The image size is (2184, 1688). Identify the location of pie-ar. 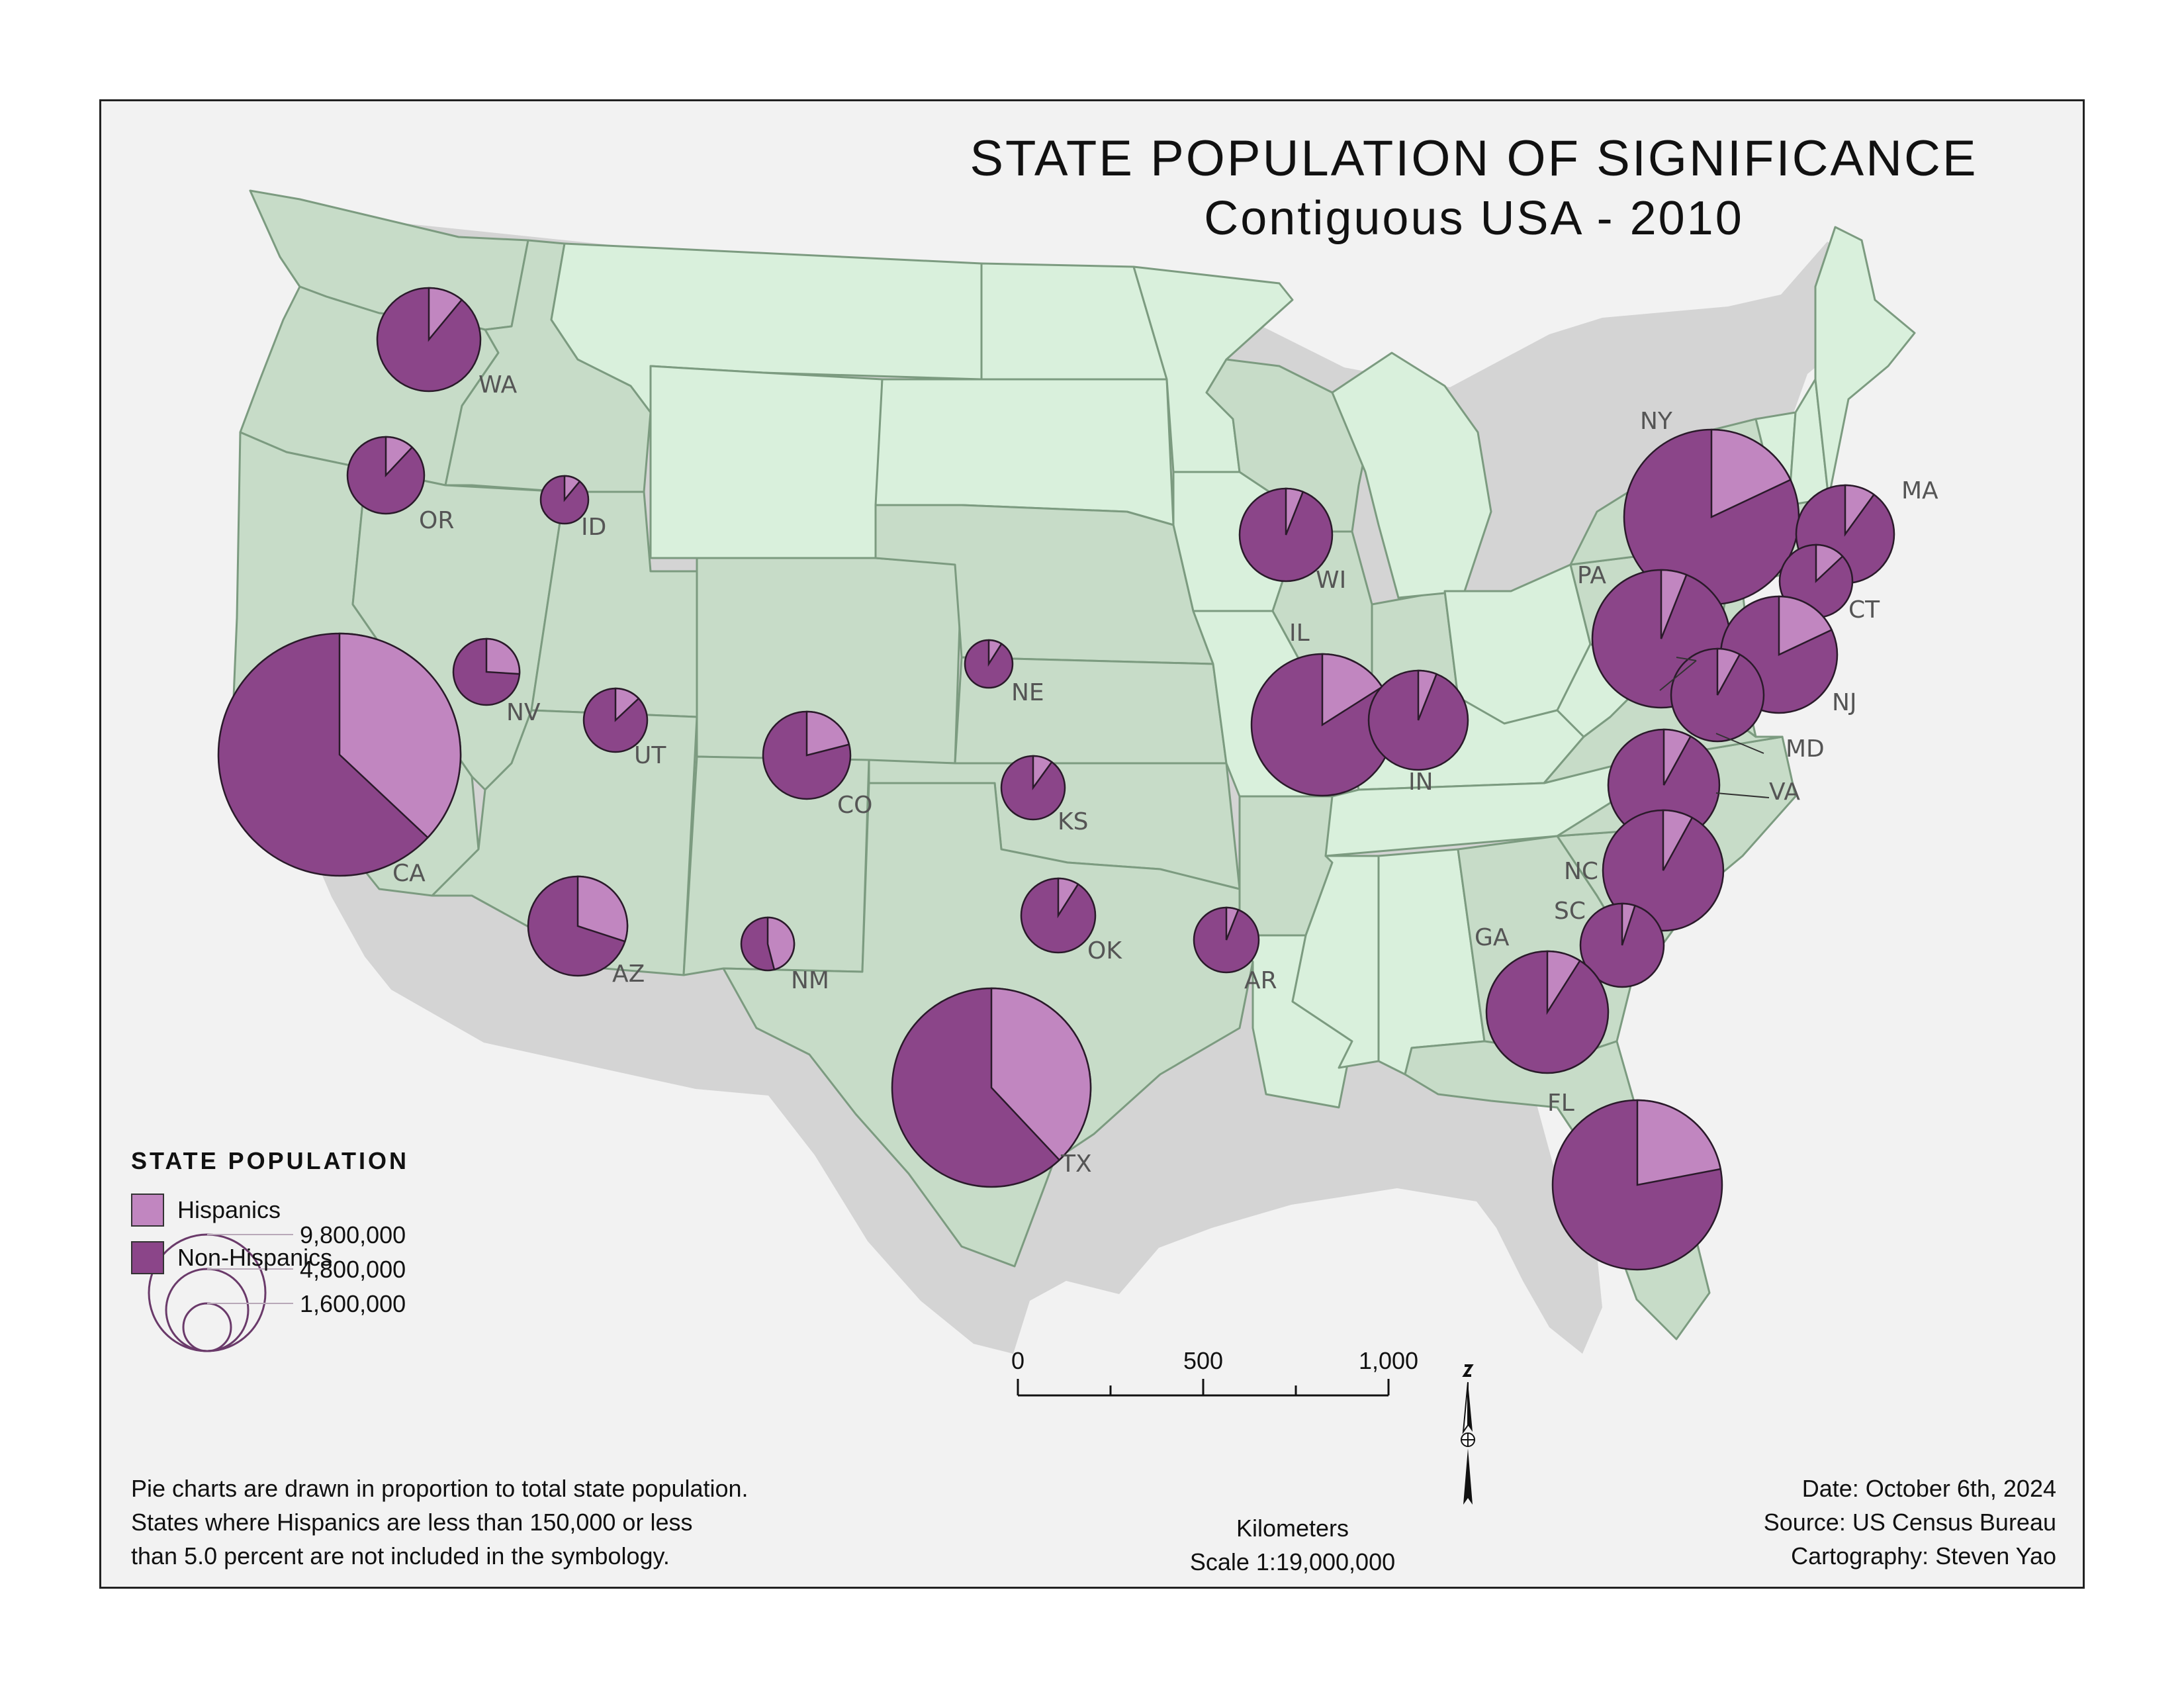
(1226, 940).